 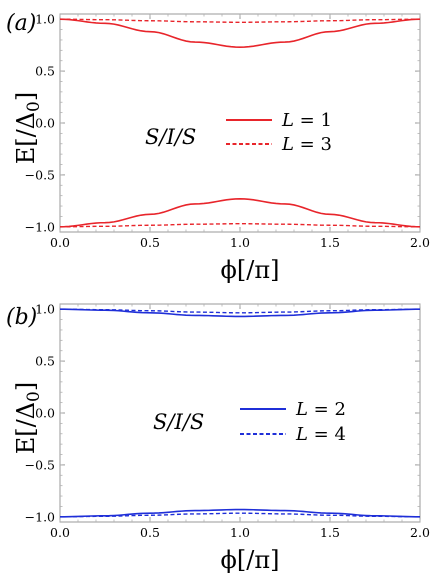 I want to click on panel-b-xtick-label: 2.0, so click(x=420, y=532).